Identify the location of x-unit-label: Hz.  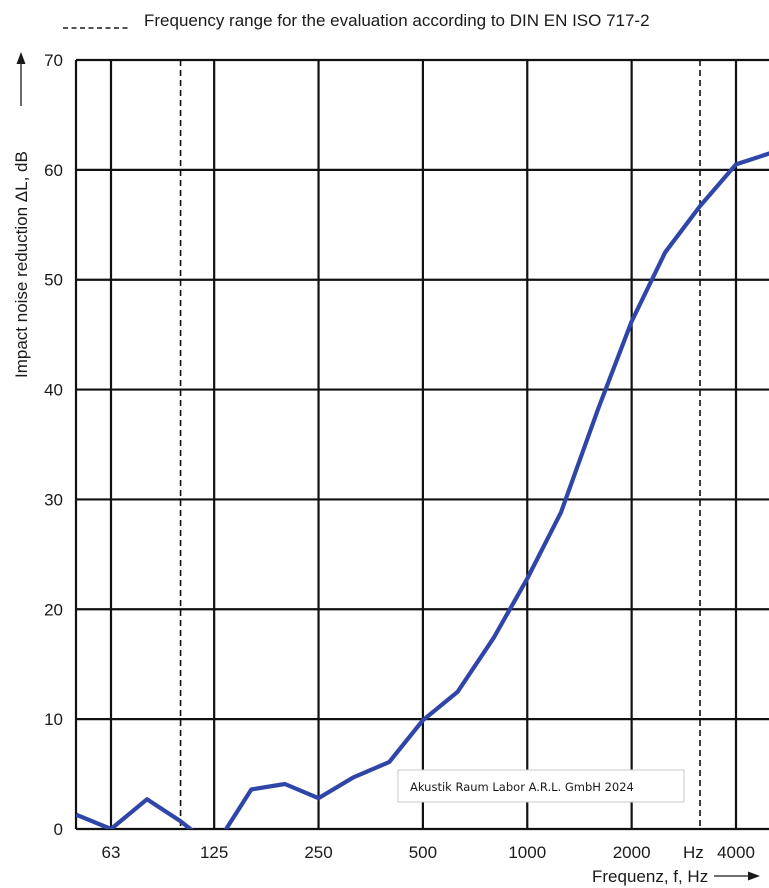
(693, 852).